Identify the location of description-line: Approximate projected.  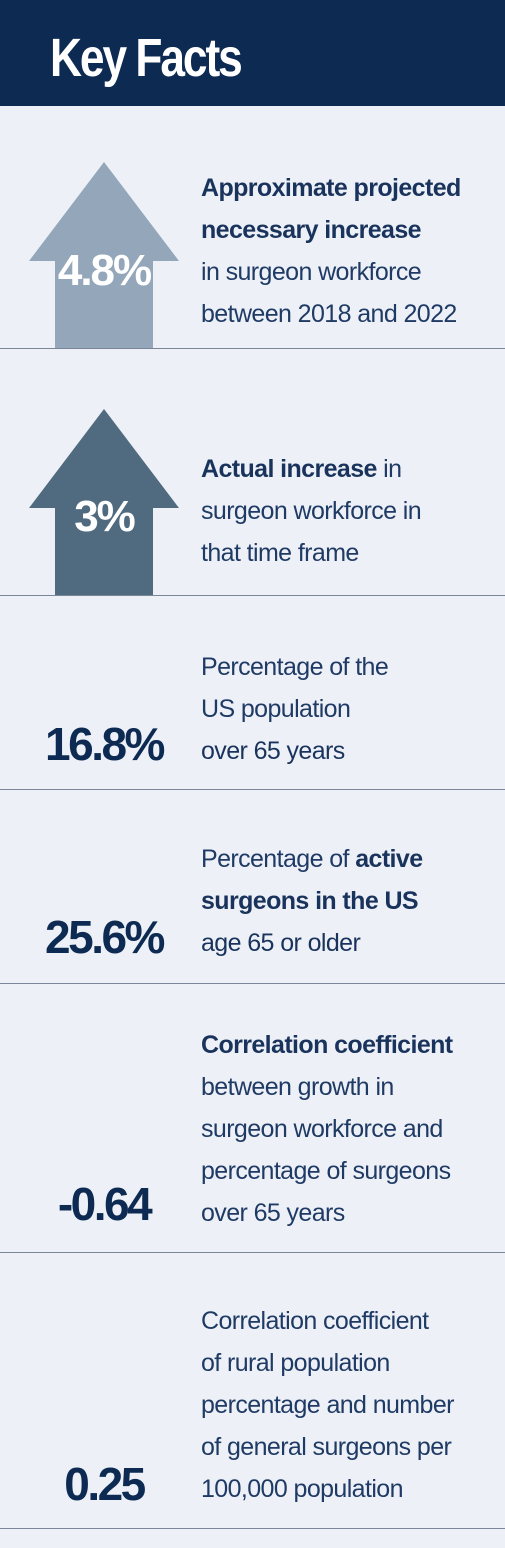
(331, 188).